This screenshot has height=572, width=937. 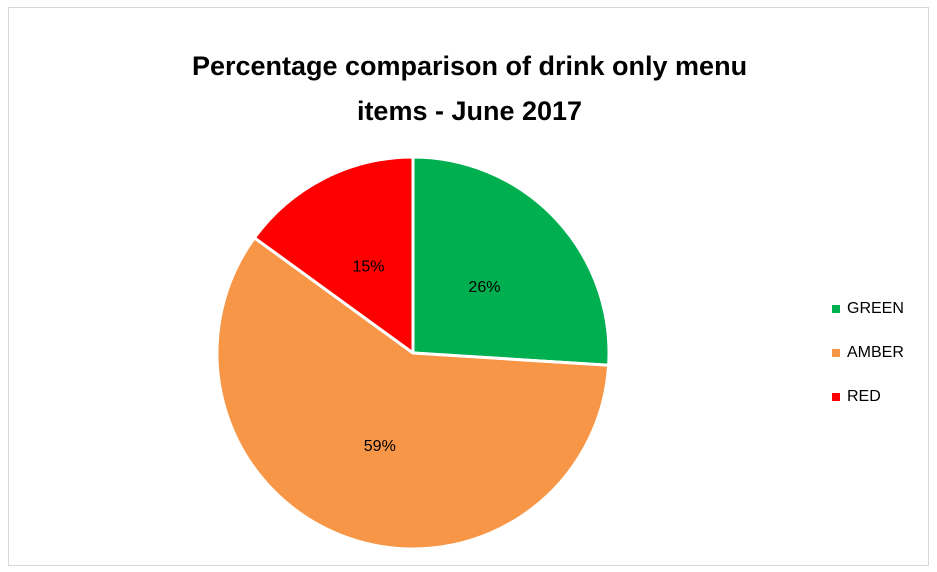 What do you see at coordinates (469, 111) in the screenshot?
I see `chart-title-line-2: items - June 2017` at bounding box center [469, 111].